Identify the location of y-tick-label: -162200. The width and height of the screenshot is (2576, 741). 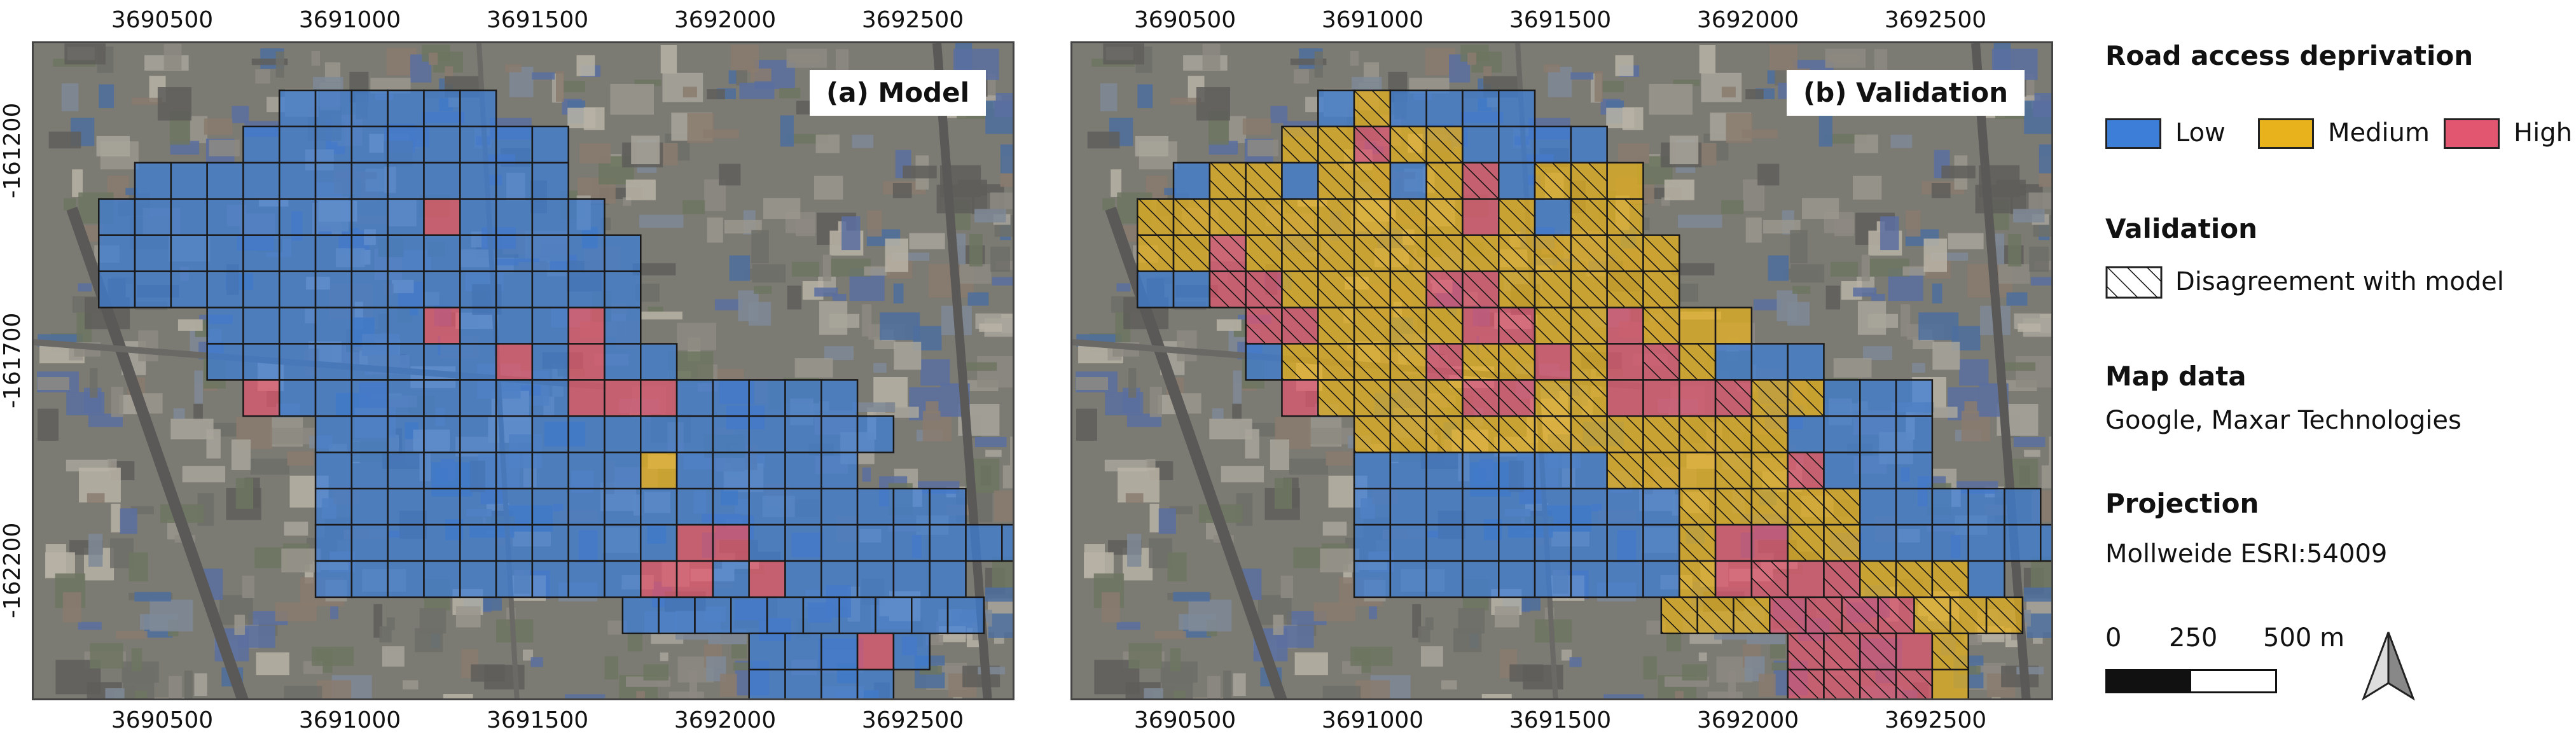
(12, 570).